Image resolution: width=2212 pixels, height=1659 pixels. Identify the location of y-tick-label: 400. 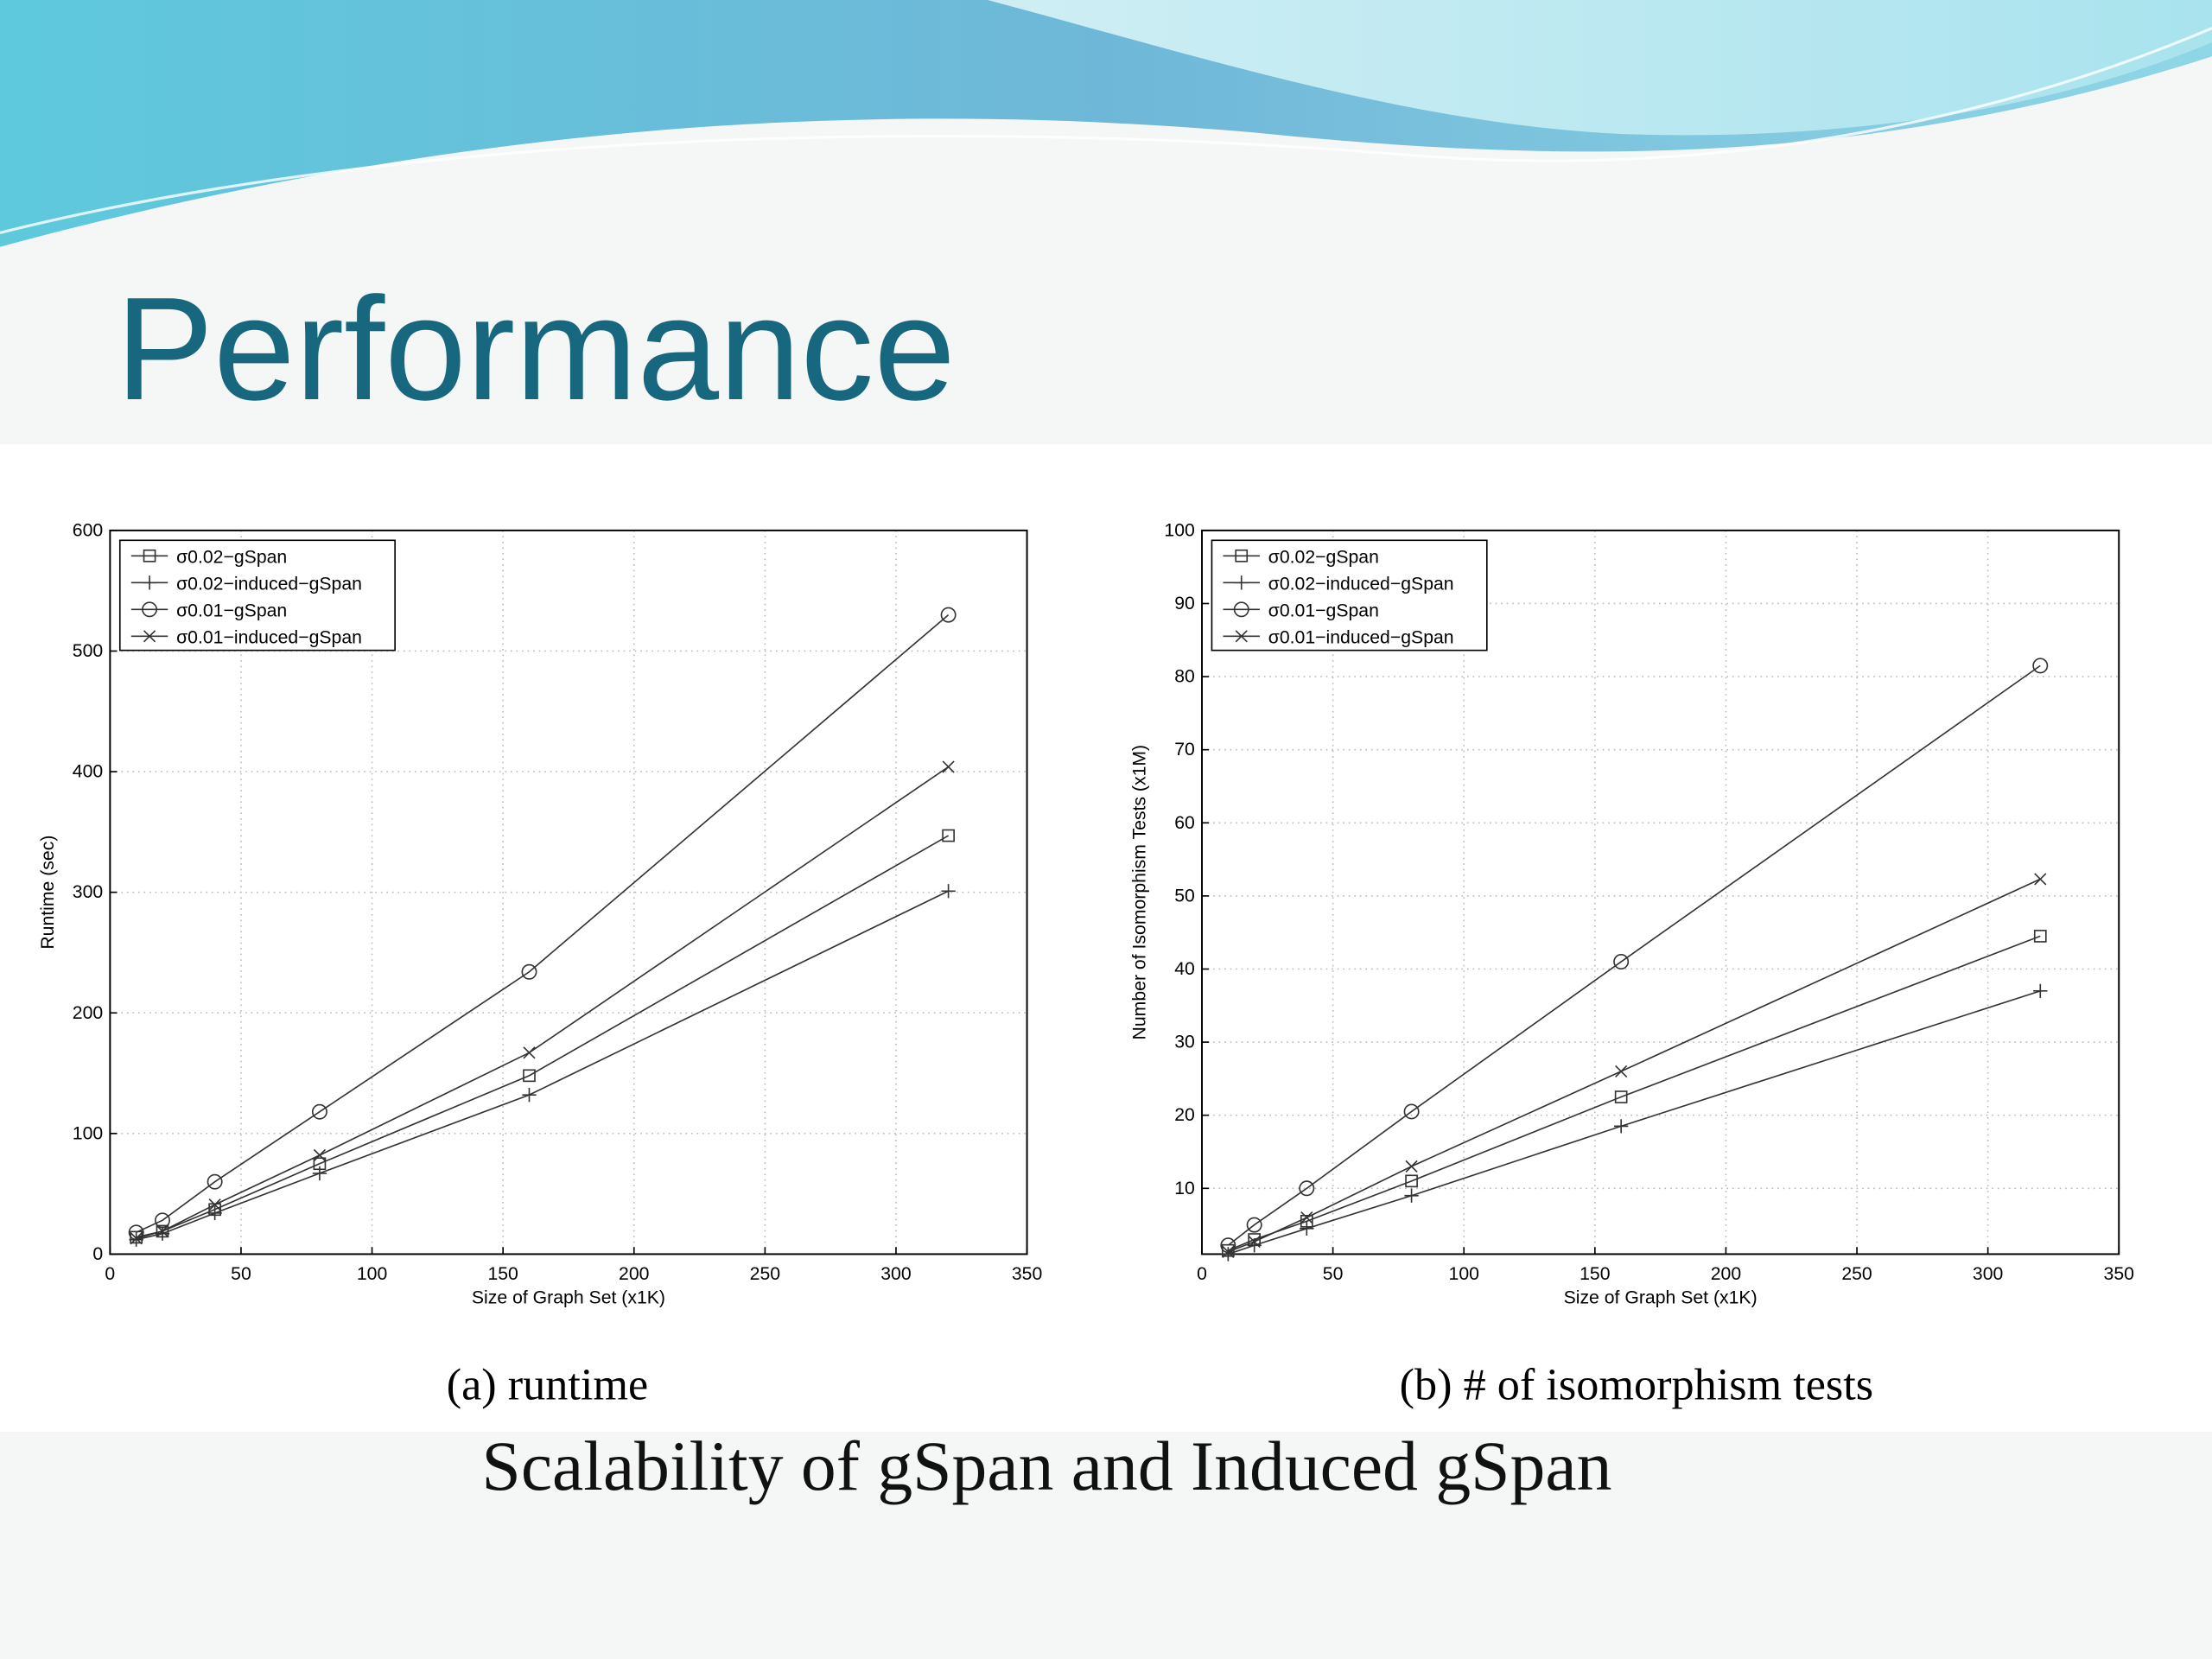
(88, 772).